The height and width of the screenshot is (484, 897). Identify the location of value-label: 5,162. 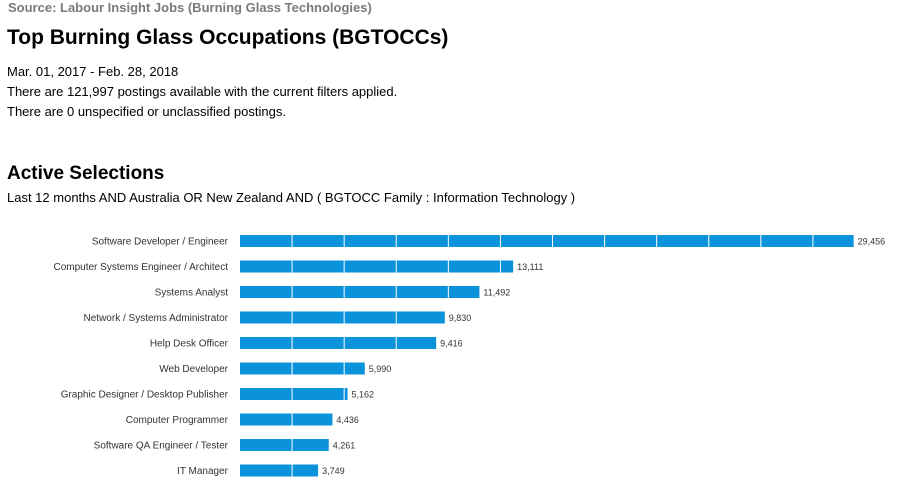
(363, 395).